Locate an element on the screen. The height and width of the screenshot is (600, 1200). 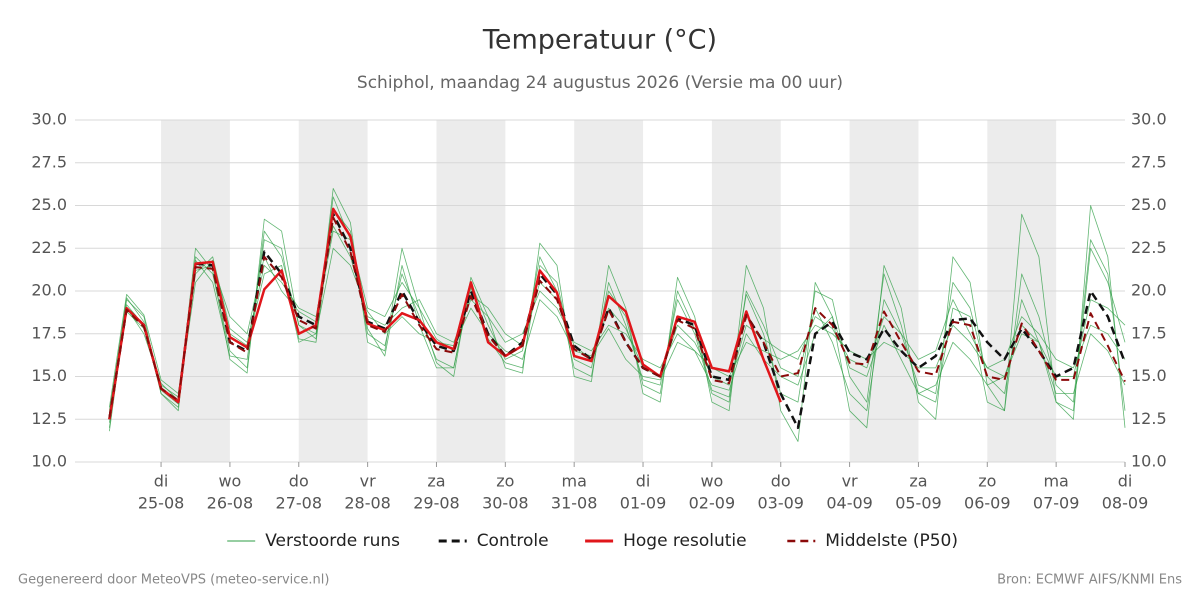
legend-label: Verstoorde runs is located at coordinates (332, 541).